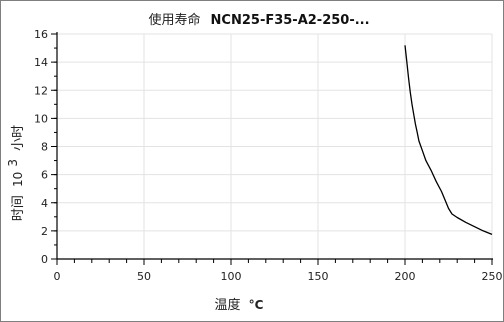  Describe the element at coordinates (18, 179) in the screenshot. I see `y-axis-label-exp: 10` at that location.